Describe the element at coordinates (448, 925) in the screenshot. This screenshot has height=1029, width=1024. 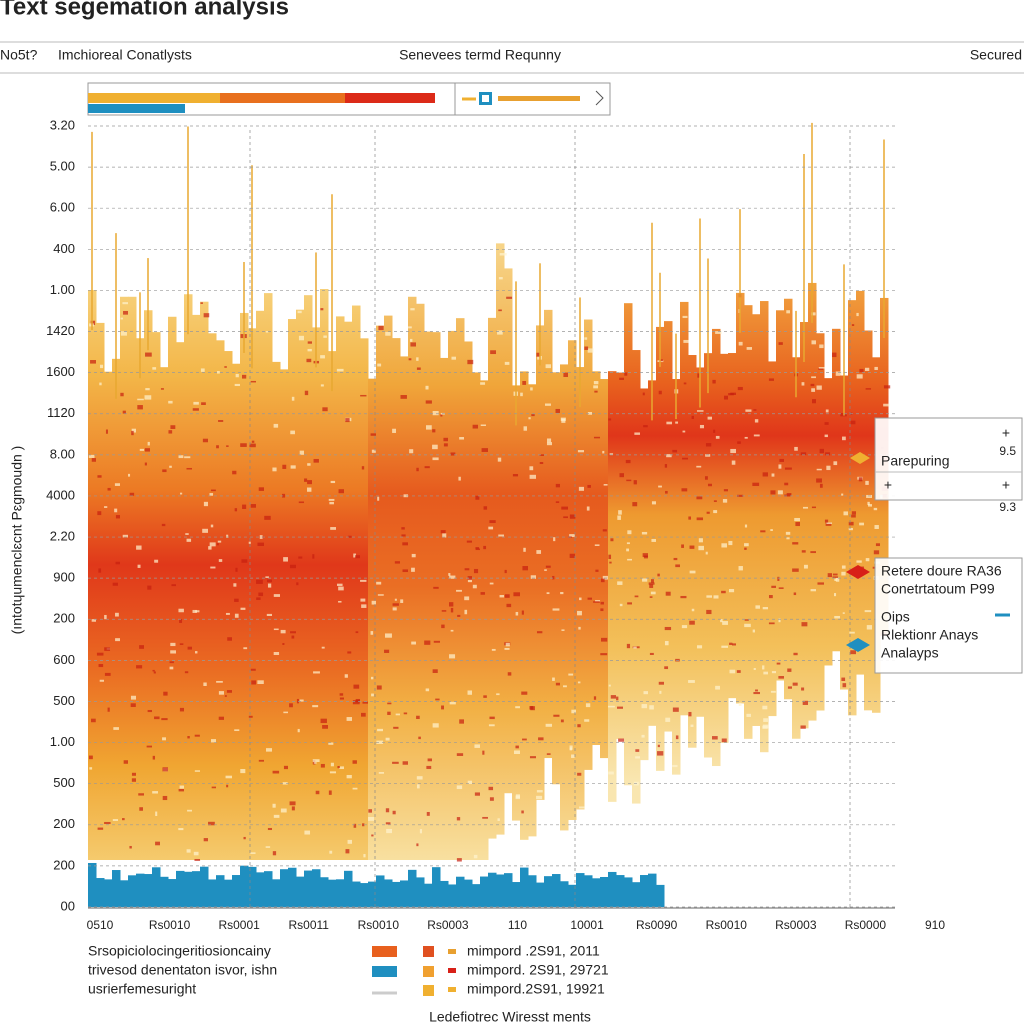
I see `x-tick-label: Rs0003` at that location.